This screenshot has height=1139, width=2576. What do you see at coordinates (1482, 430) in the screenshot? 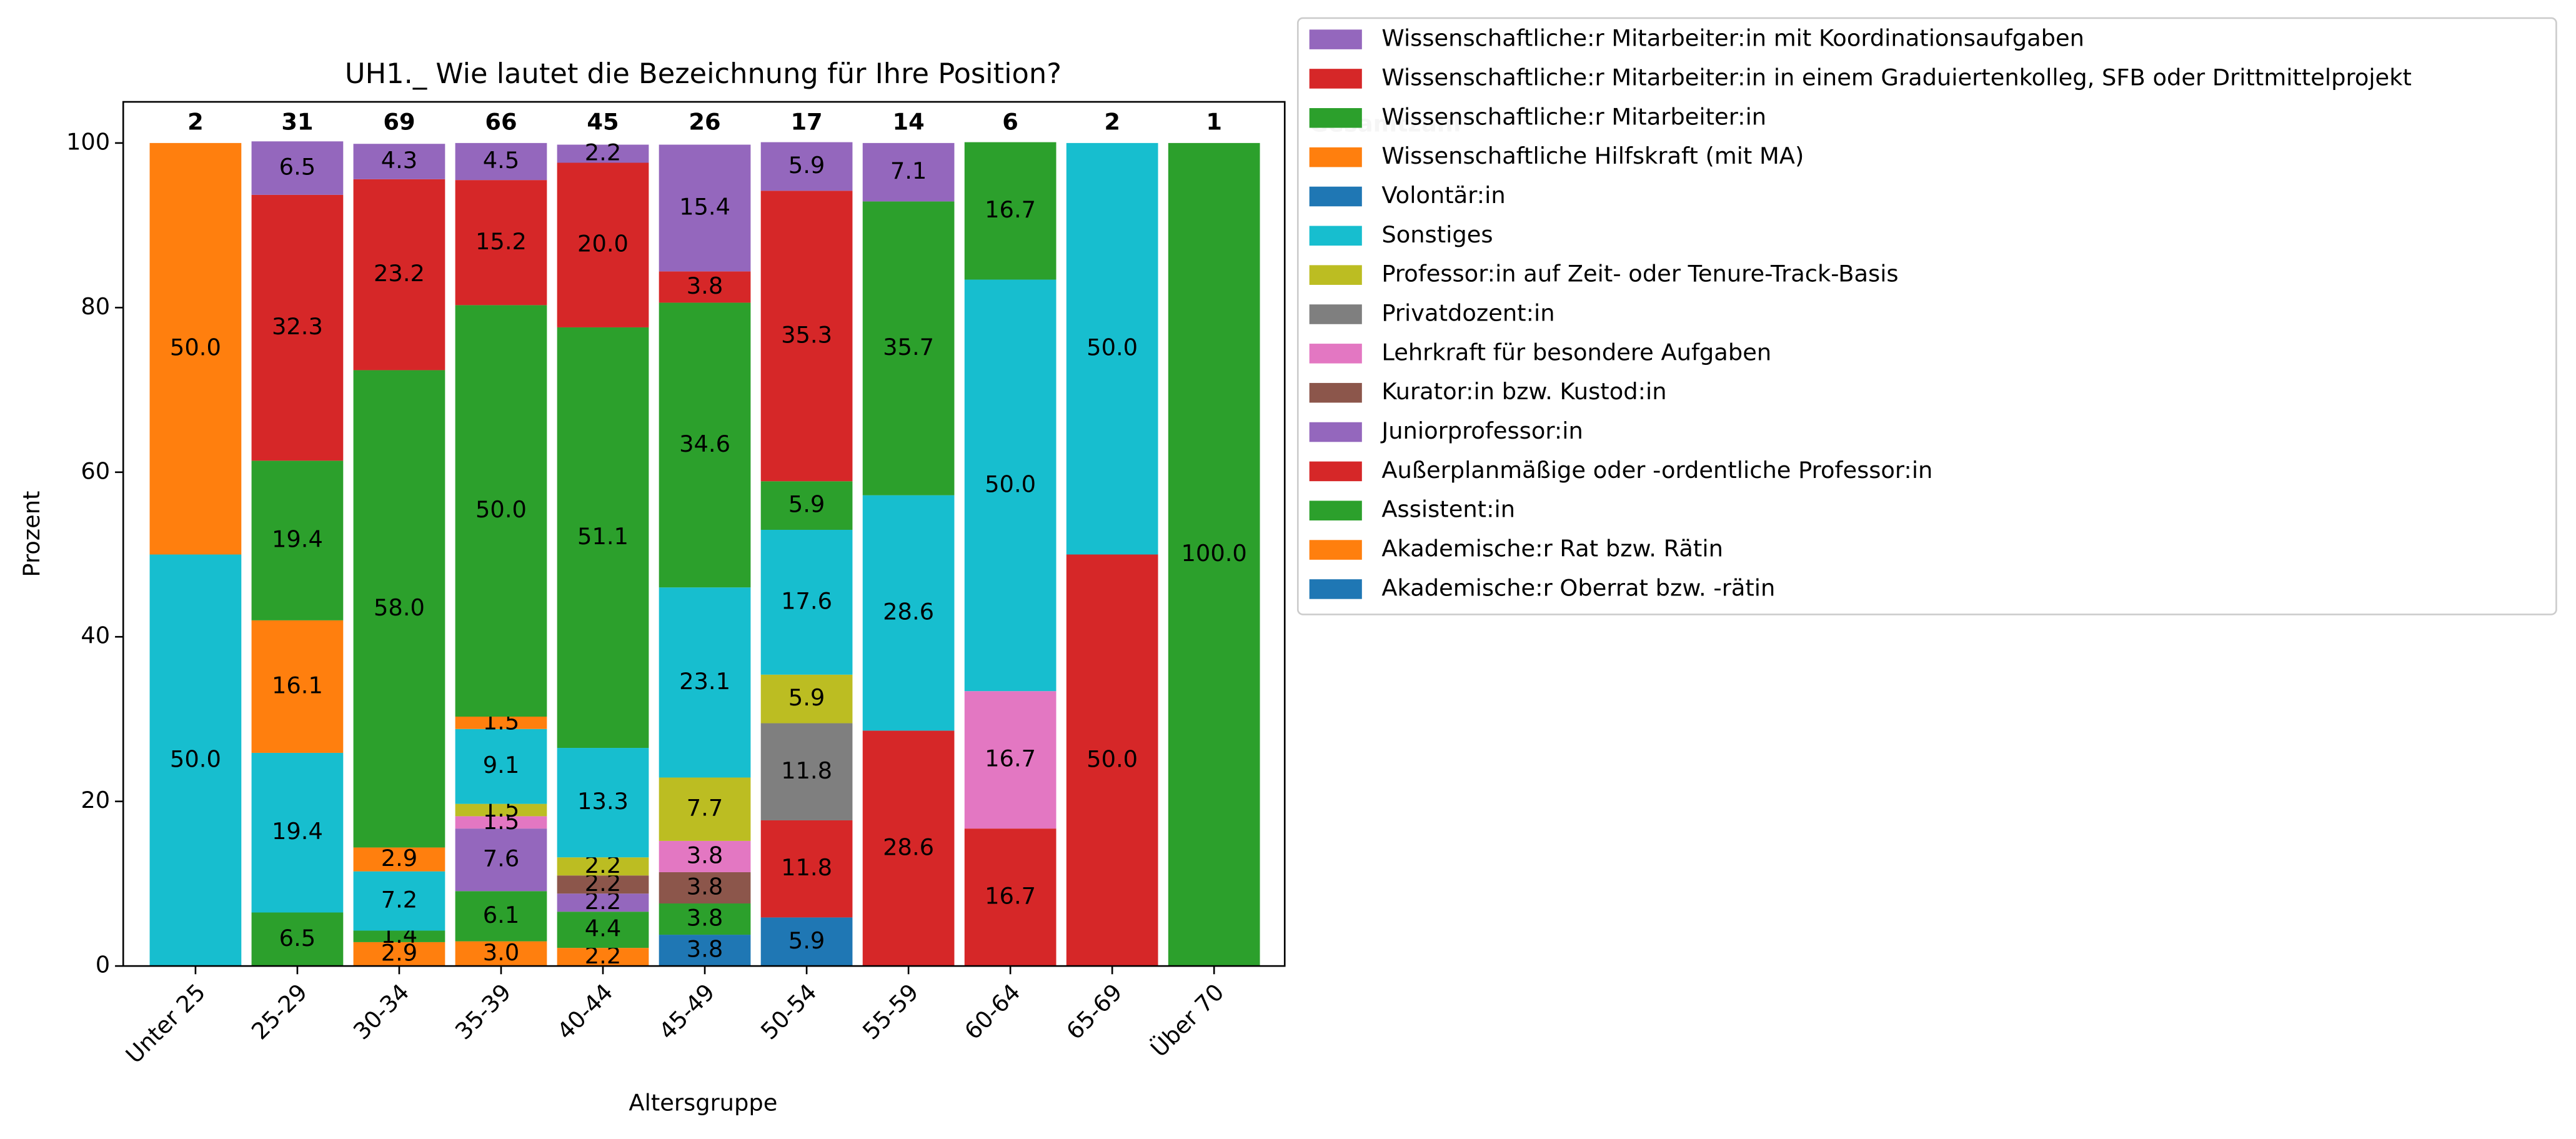
I see `legend-label: Juniorprofessor:in` at bounding box center [1482, 430].